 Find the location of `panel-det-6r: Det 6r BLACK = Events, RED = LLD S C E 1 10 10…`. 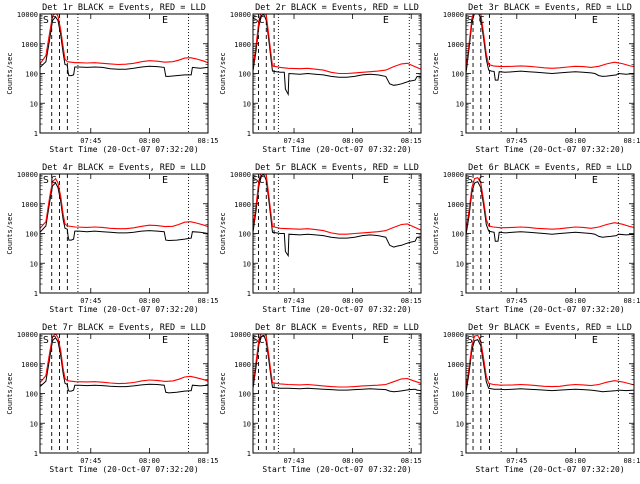

panel-det-6r: Det 6r BLACK = Events, RED = LLD S C E 1 10 10… is located at coordinates (536, 238).